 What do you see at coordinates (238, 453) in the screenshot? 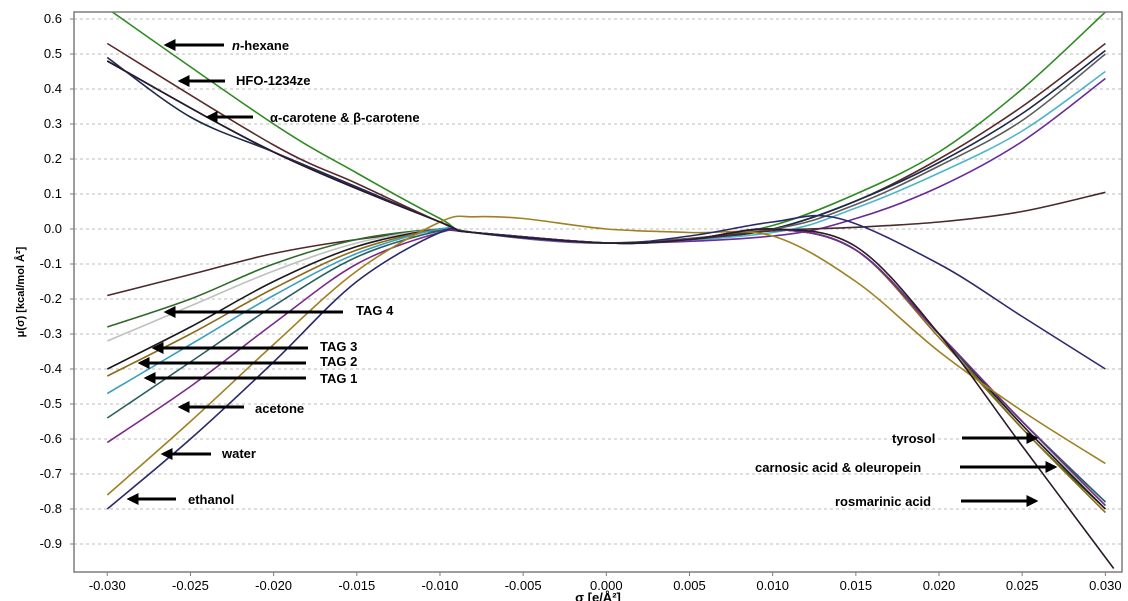
I see `annotation-label: water` at bounding box center [238, 453].